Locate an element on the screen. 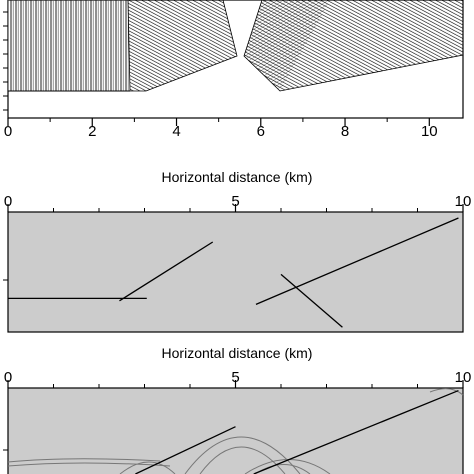 This screenshot has height=474, width=474. panel3-x-axis: 0 5 10 is located at coordinates (238, 378).